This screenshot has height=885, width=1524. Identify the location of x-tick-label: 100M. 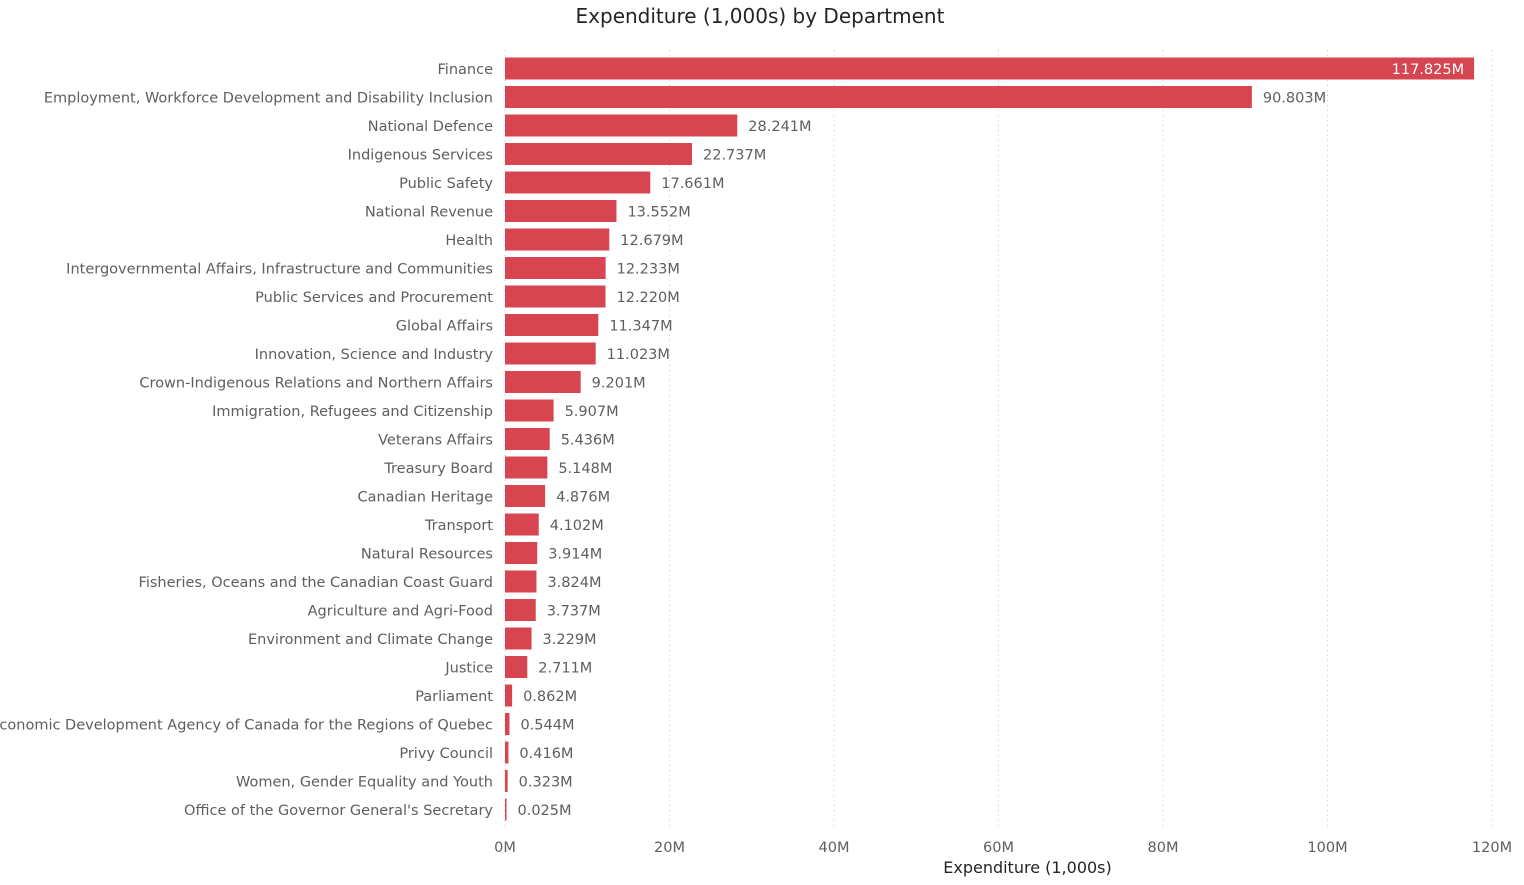
(1327, 848).